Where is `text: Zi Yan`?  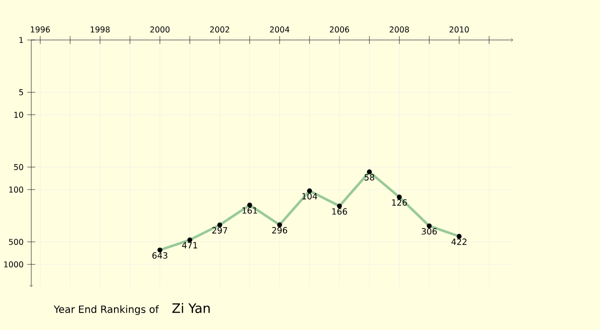 text: Zi Yan is located at coordinates (191, 308).